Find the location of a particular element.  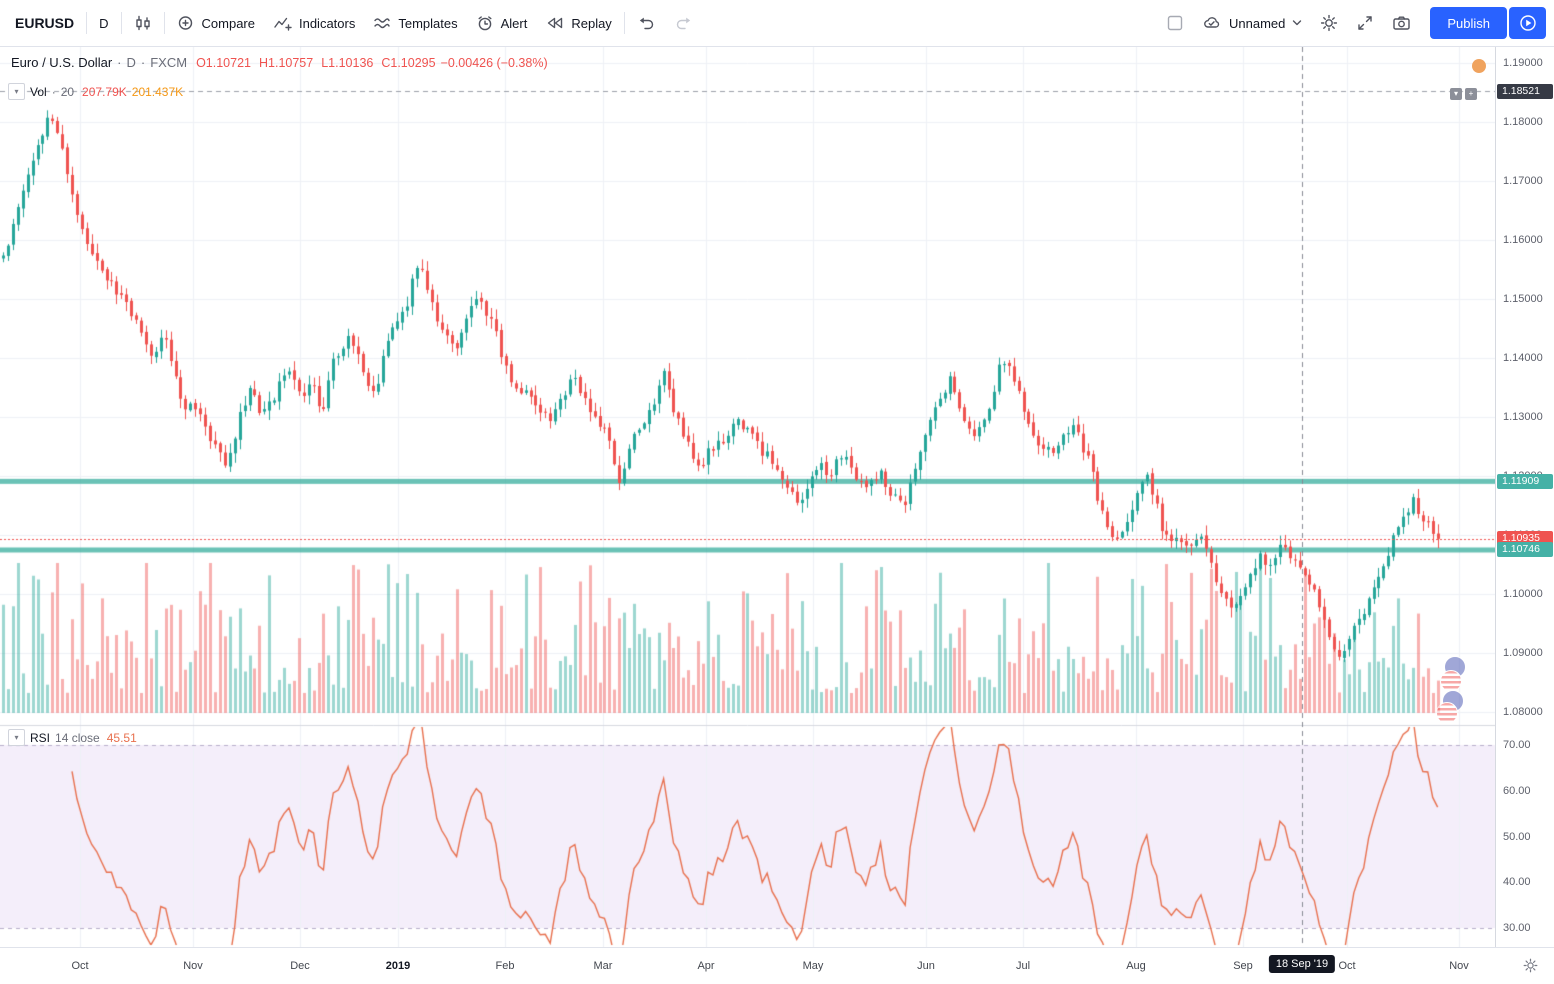

redo-button is located at coordinates (683, 23).